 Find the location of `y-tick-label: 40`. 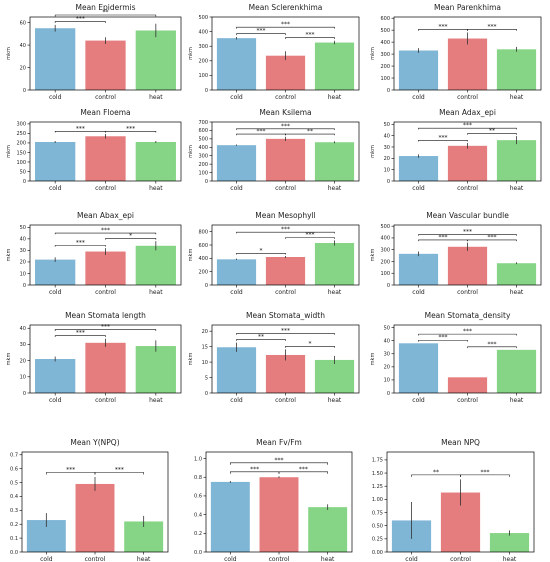

y-tick-label: 40 is located at coordinates (23, 46).